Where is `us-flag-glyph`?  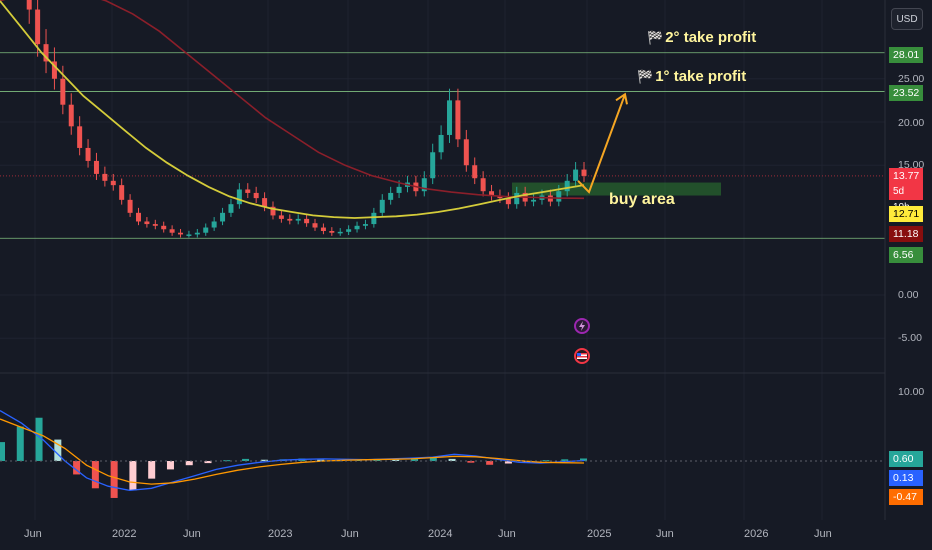
us-flag-glyph is located at coordinates (582, 356).